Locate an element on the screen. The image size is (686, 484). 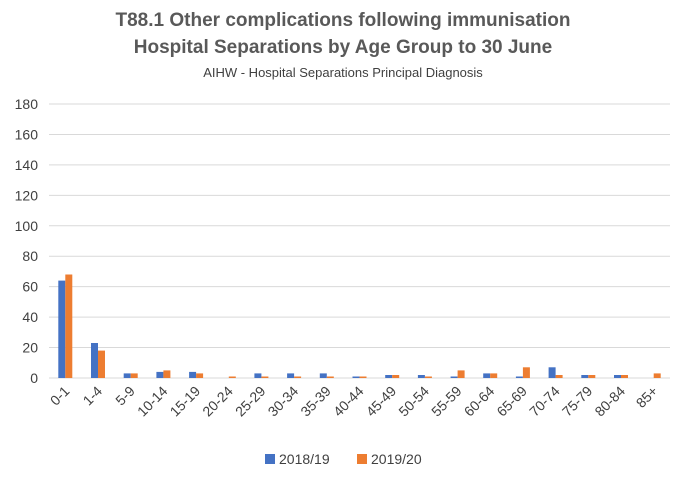
y-tick-label: 40 is located at coordinates (30, 317).